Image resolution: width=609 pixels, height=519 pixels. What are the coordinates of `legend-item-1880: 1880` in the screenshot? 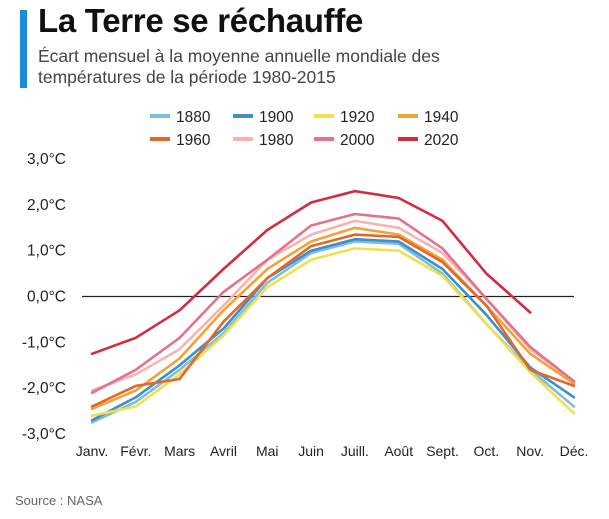 It's located at (180, 117).